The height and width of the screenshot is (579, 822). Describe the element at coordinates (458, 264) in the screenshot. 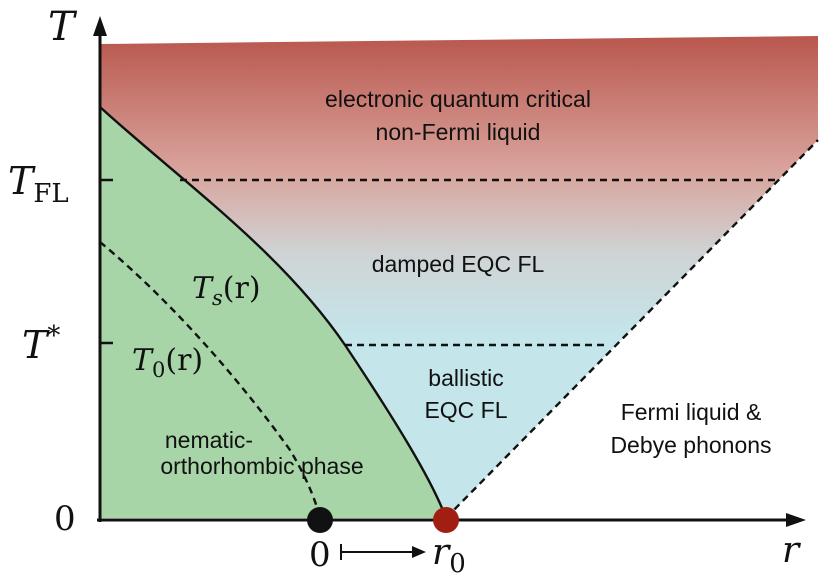

I see `region-label-damped: damped EQC FL` at that location.